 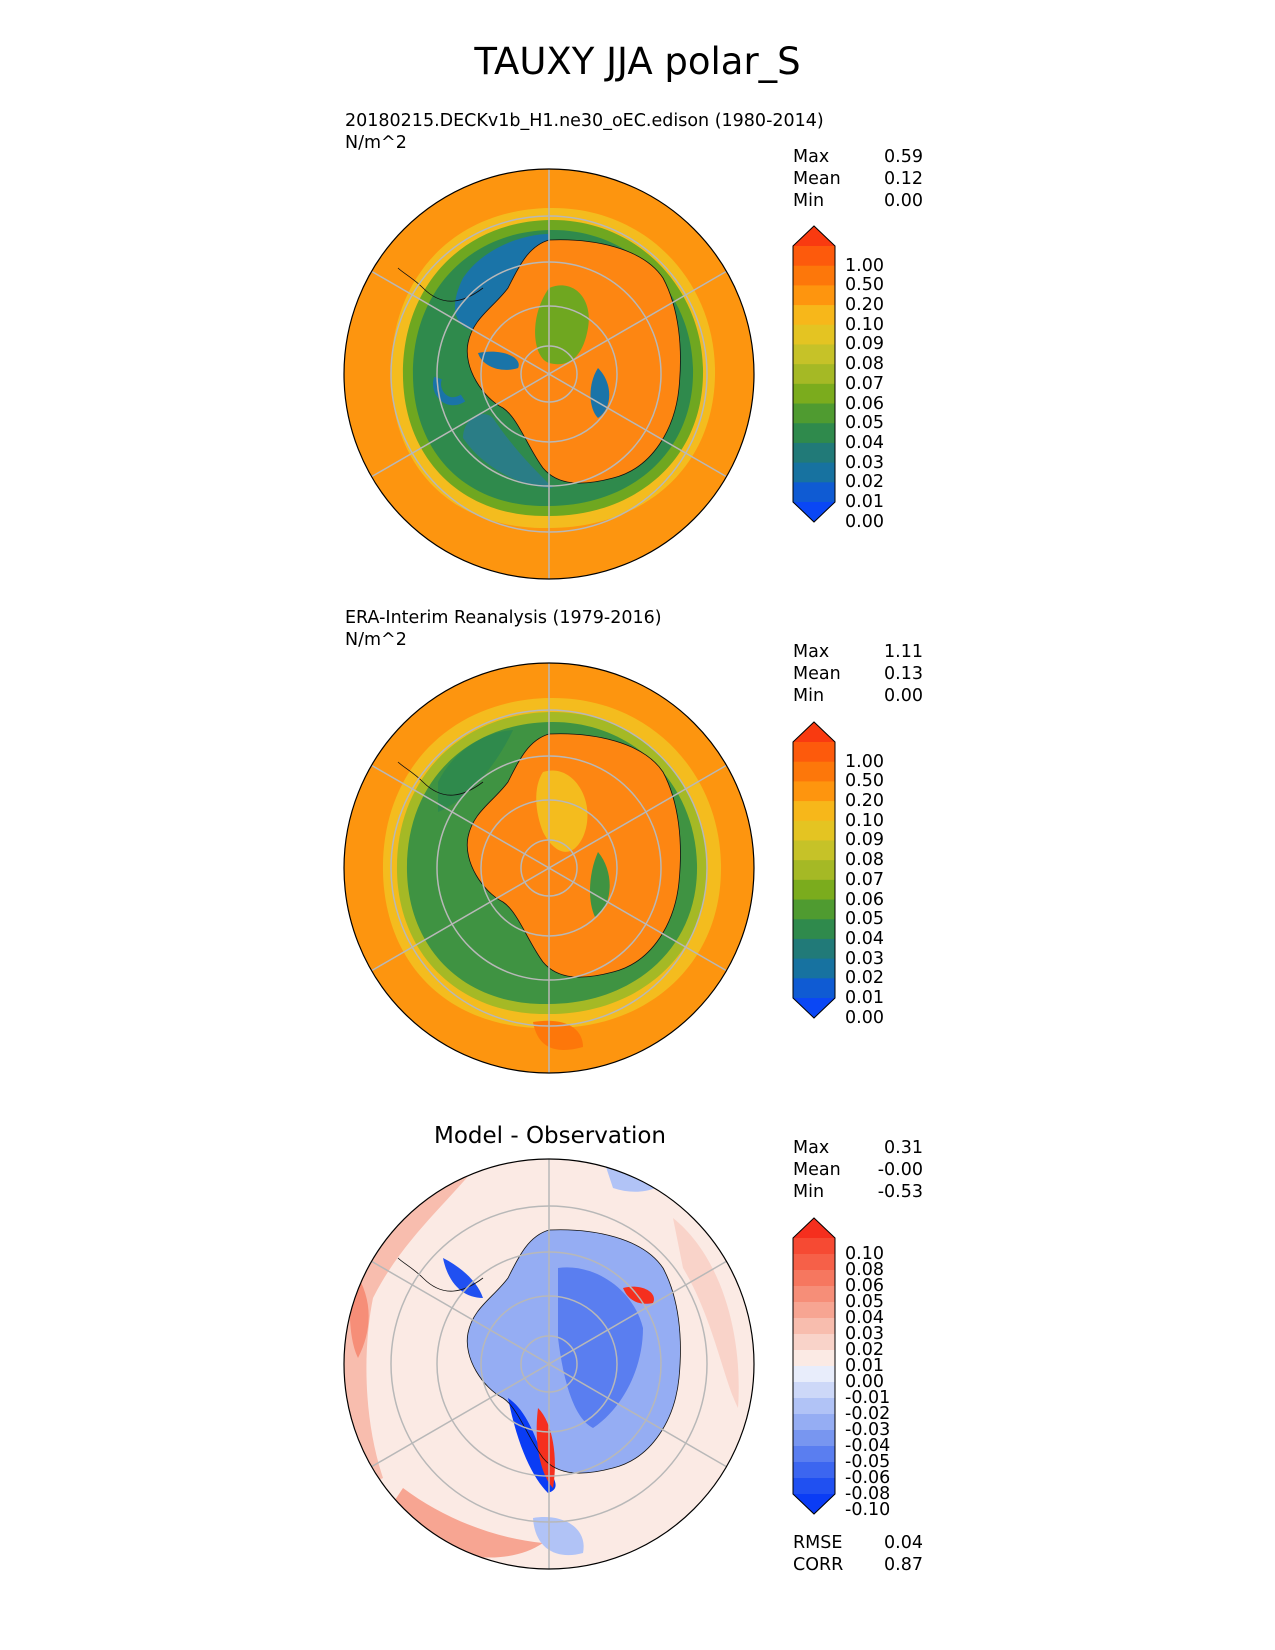 What do you see at coordinates (503, 618) in the screenshot?
I see `obs-title-text: ERA-Interim Reanalysis (1979-2016)` at bounding box center [503, 618].